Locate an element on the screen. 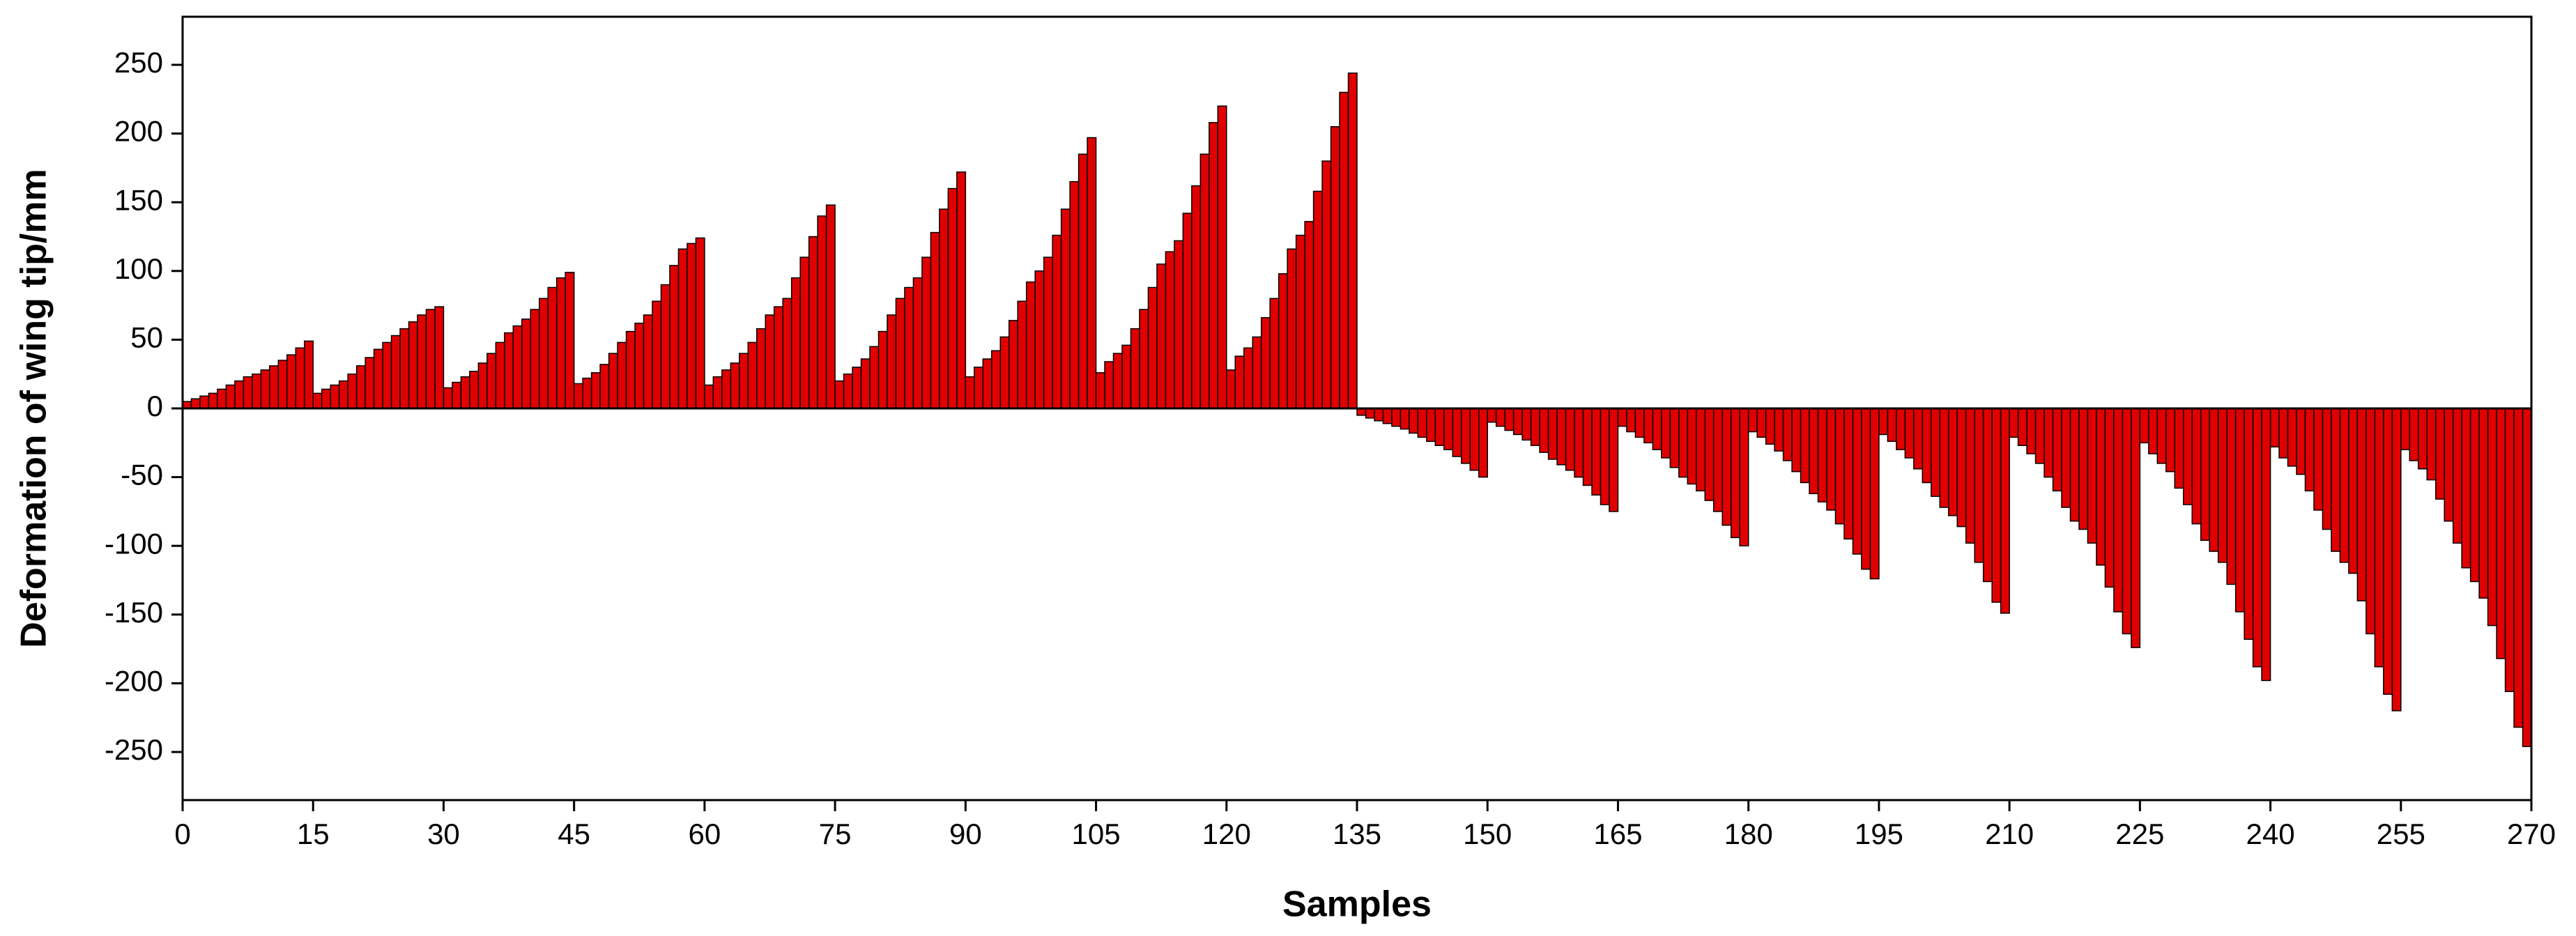  y-tick-label: -100 is located at coordinates (134, 543).